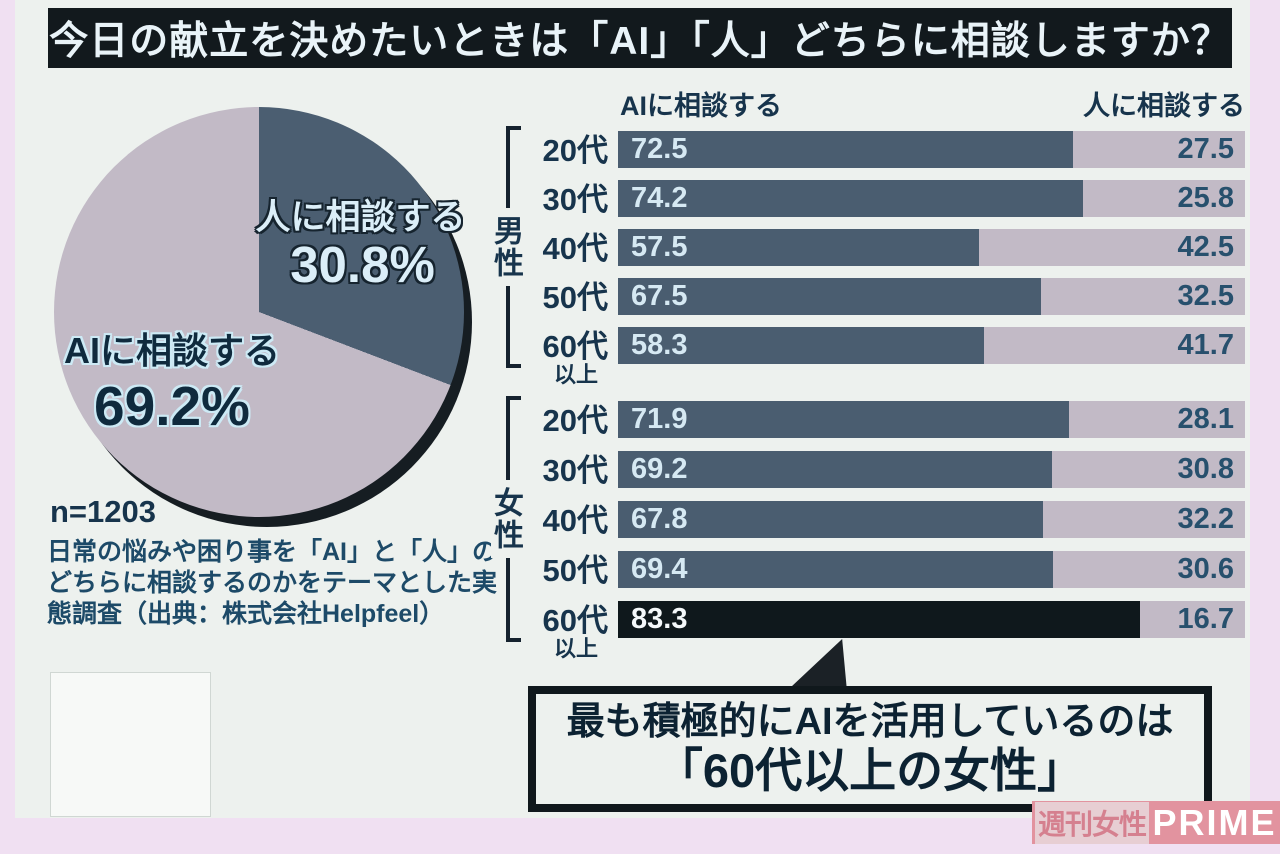 The height and width of the screenshot is (854, 1280). I want to click on age-label-女性-30代: 30代, so click(575, 470).